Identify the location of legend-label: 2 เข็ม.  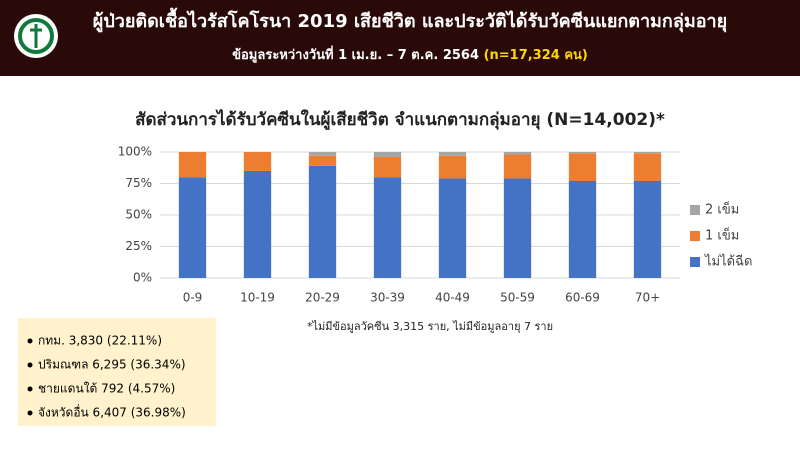
(722, 209).